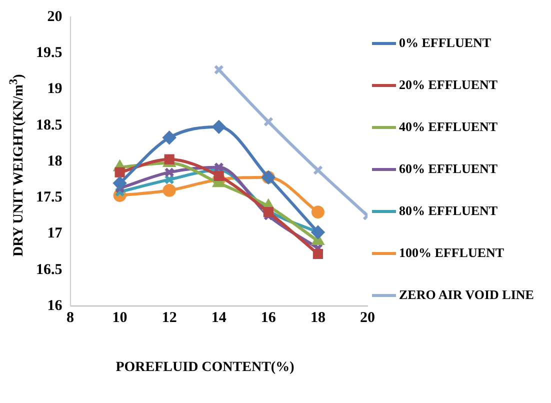  Describe the element at coordinates (268, 318) in the screenshot. I see `x-tick-label: 16` at that location.